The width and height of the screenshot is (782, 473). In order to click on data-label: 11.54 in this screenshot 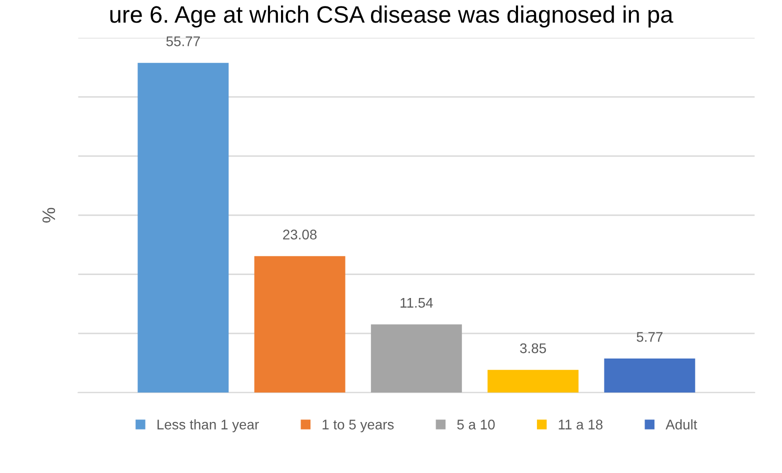, I will do `click(416, 303)`.